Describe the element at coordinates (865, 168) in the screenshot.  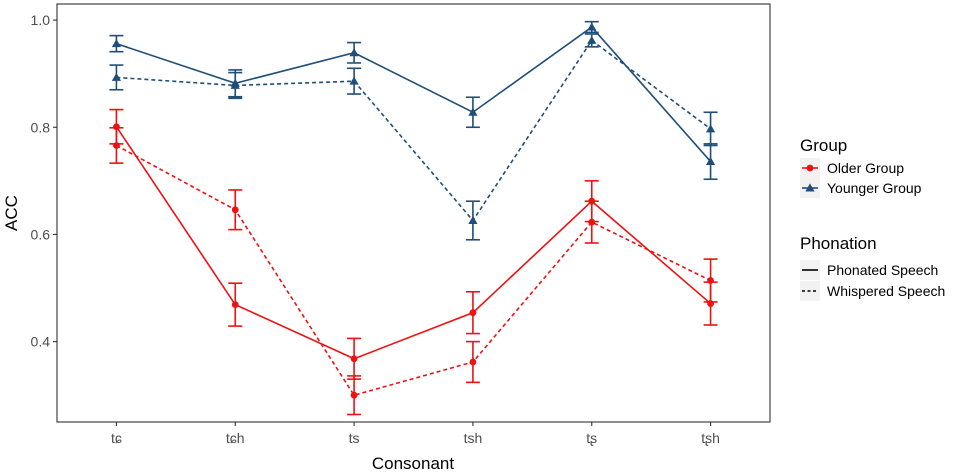
I see `legend-label: Older Group` at that location.